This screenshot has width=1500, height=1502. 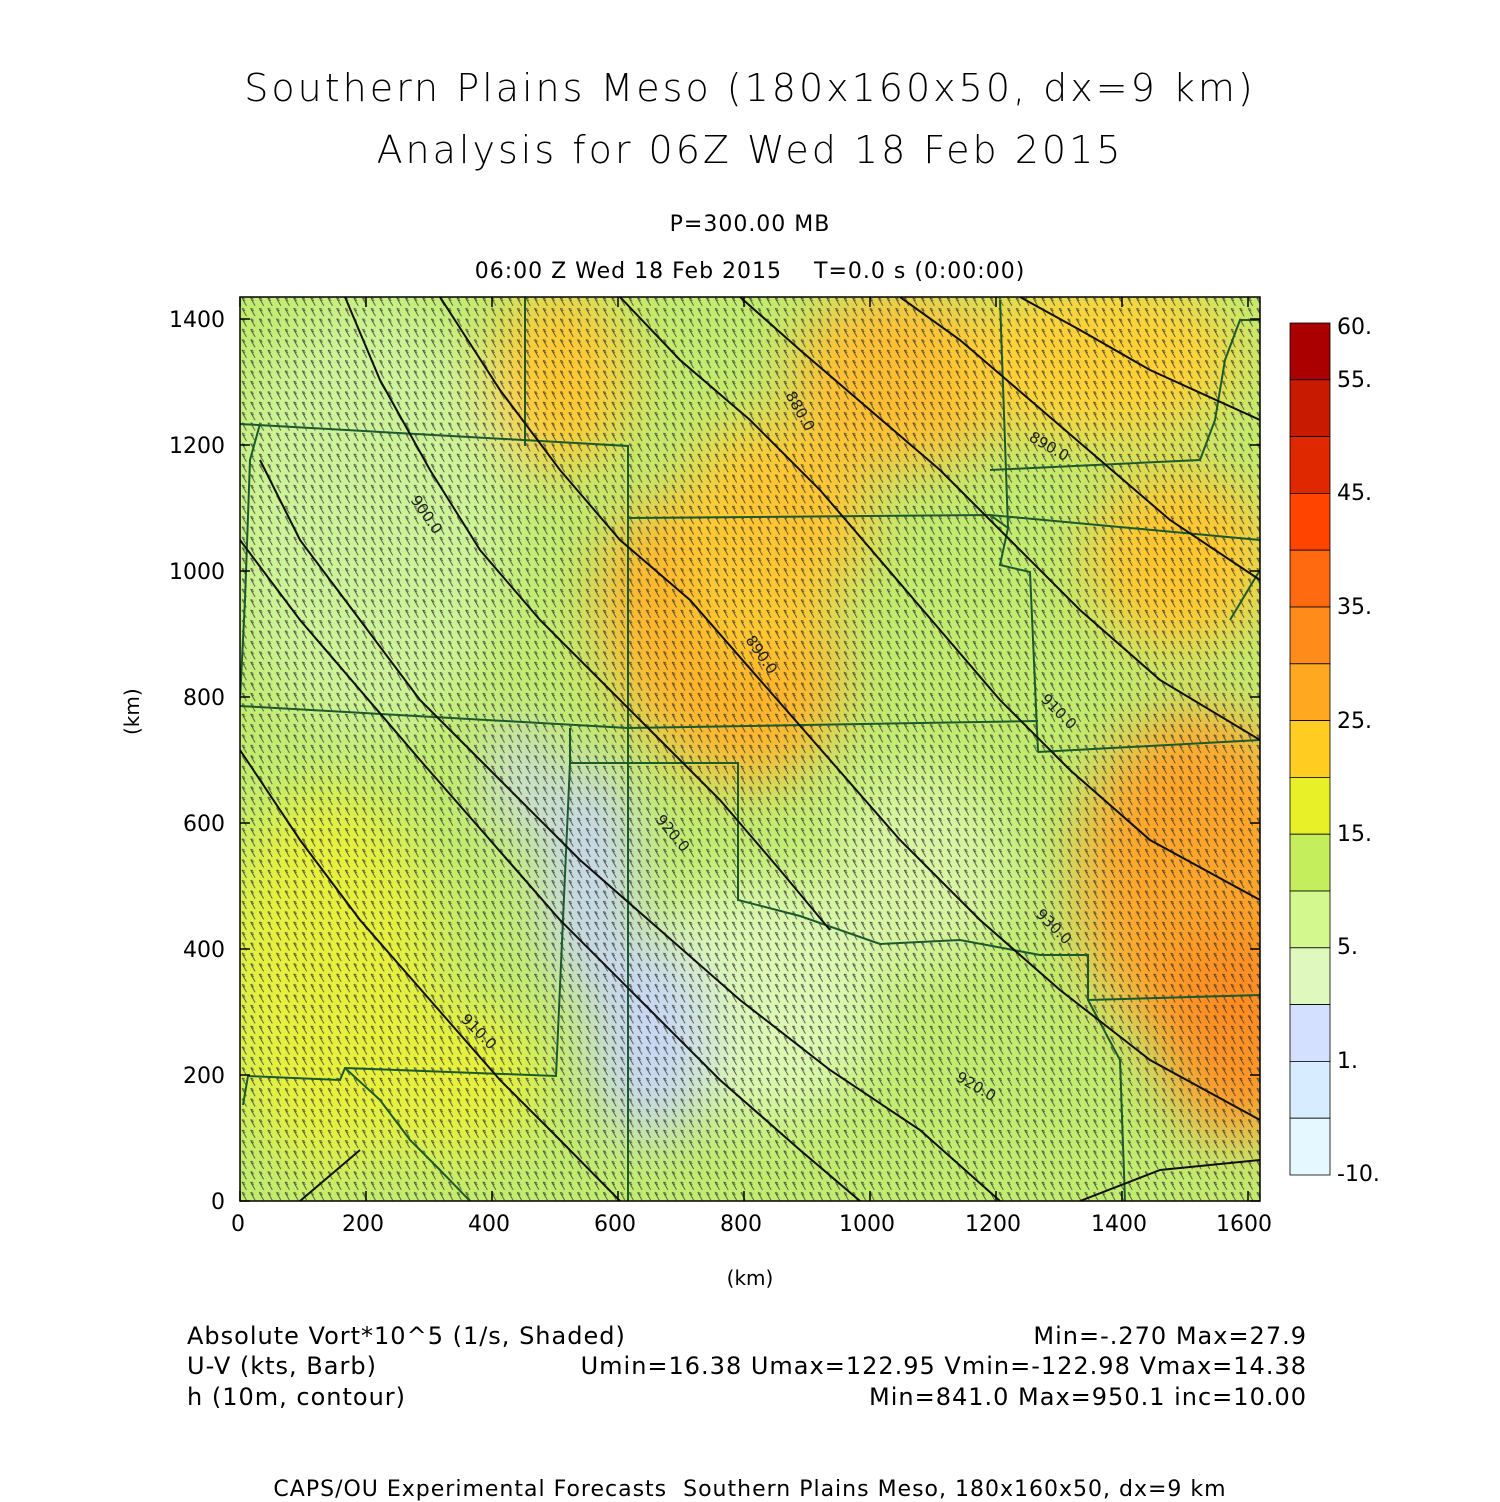 I want to click on y-tick-label: 1200, so click(x=197, y=446).